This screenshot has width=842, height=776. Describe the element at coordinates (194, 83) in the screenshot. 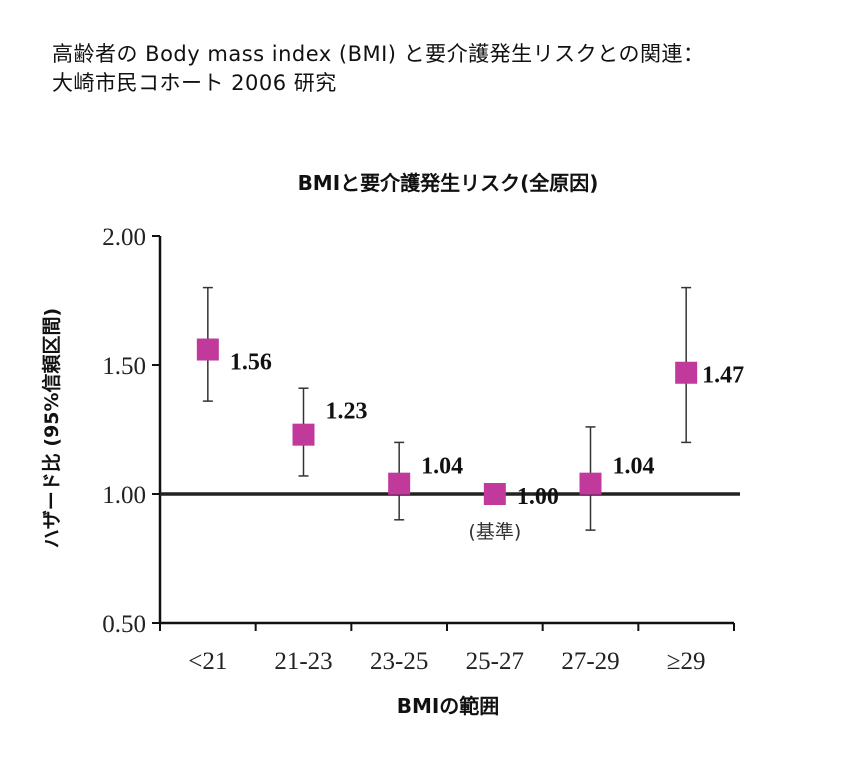

I see `heading-line-2: 大崎市民コホート 2006 研究` at that location.